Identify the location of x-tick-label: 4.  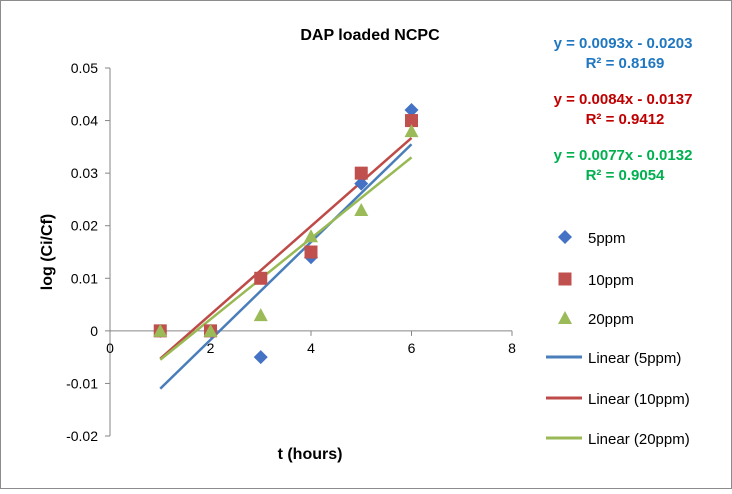
(311, 348).